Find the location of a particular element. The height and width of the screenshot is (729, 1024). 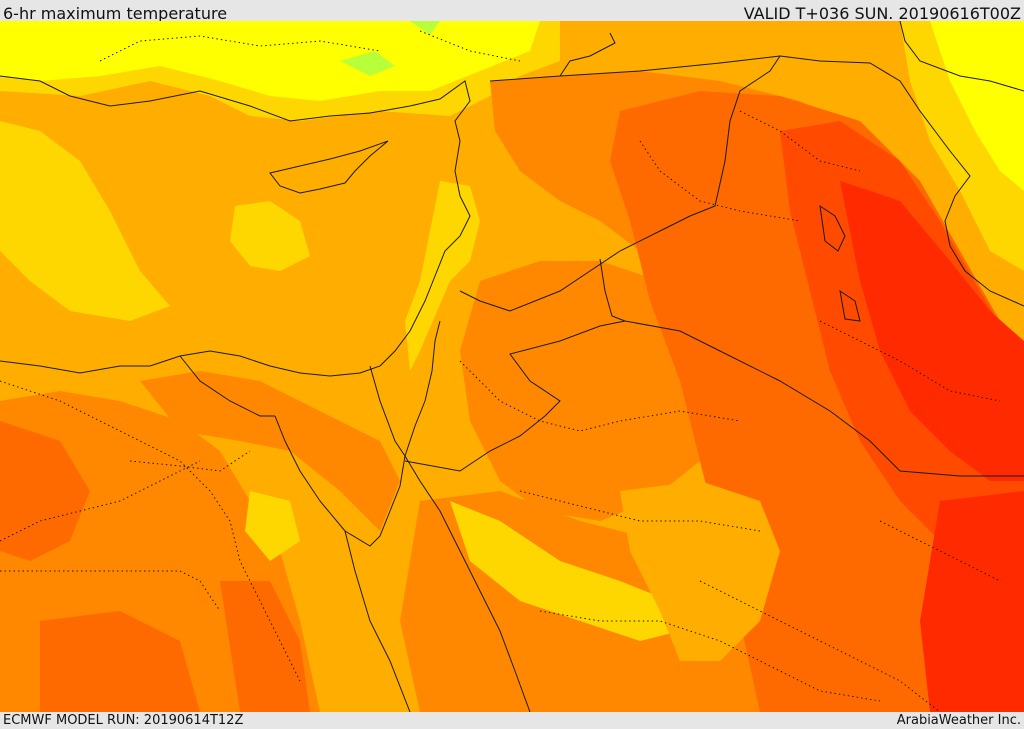

temperature-zone-red-south is located at coordinates (972, 601).